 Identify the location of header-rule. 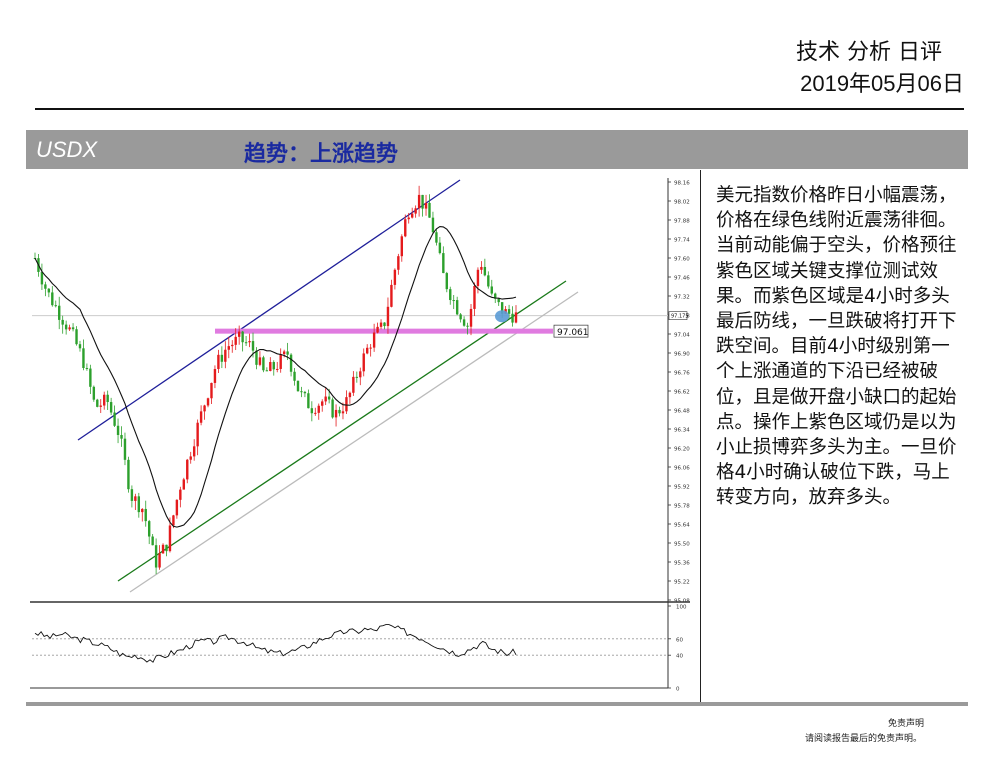
(499, 109).